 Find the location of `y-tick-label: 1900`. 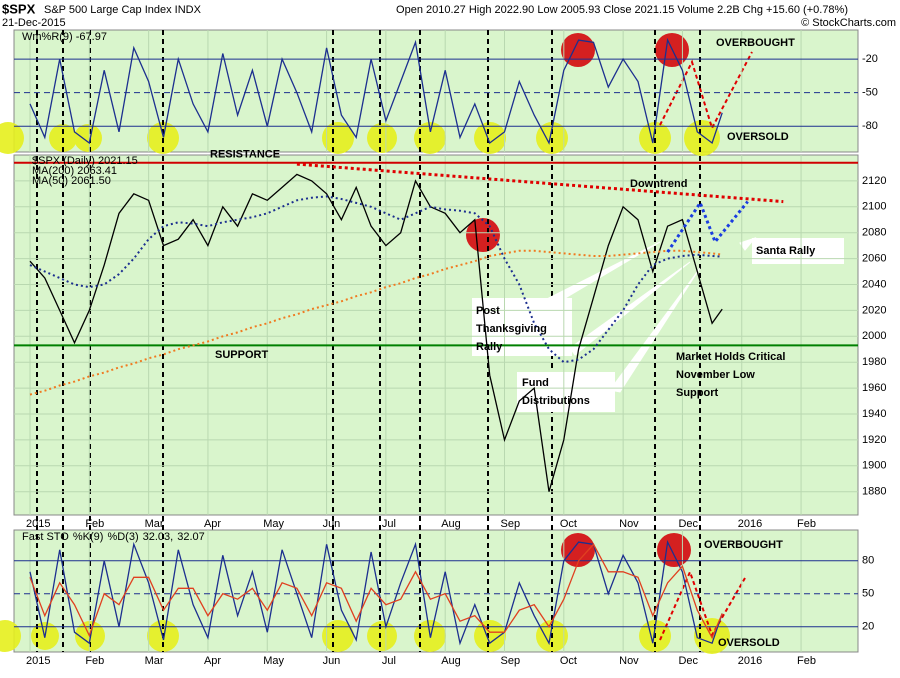

y-tick-label: 1900 is located at coordinates (874, 466).